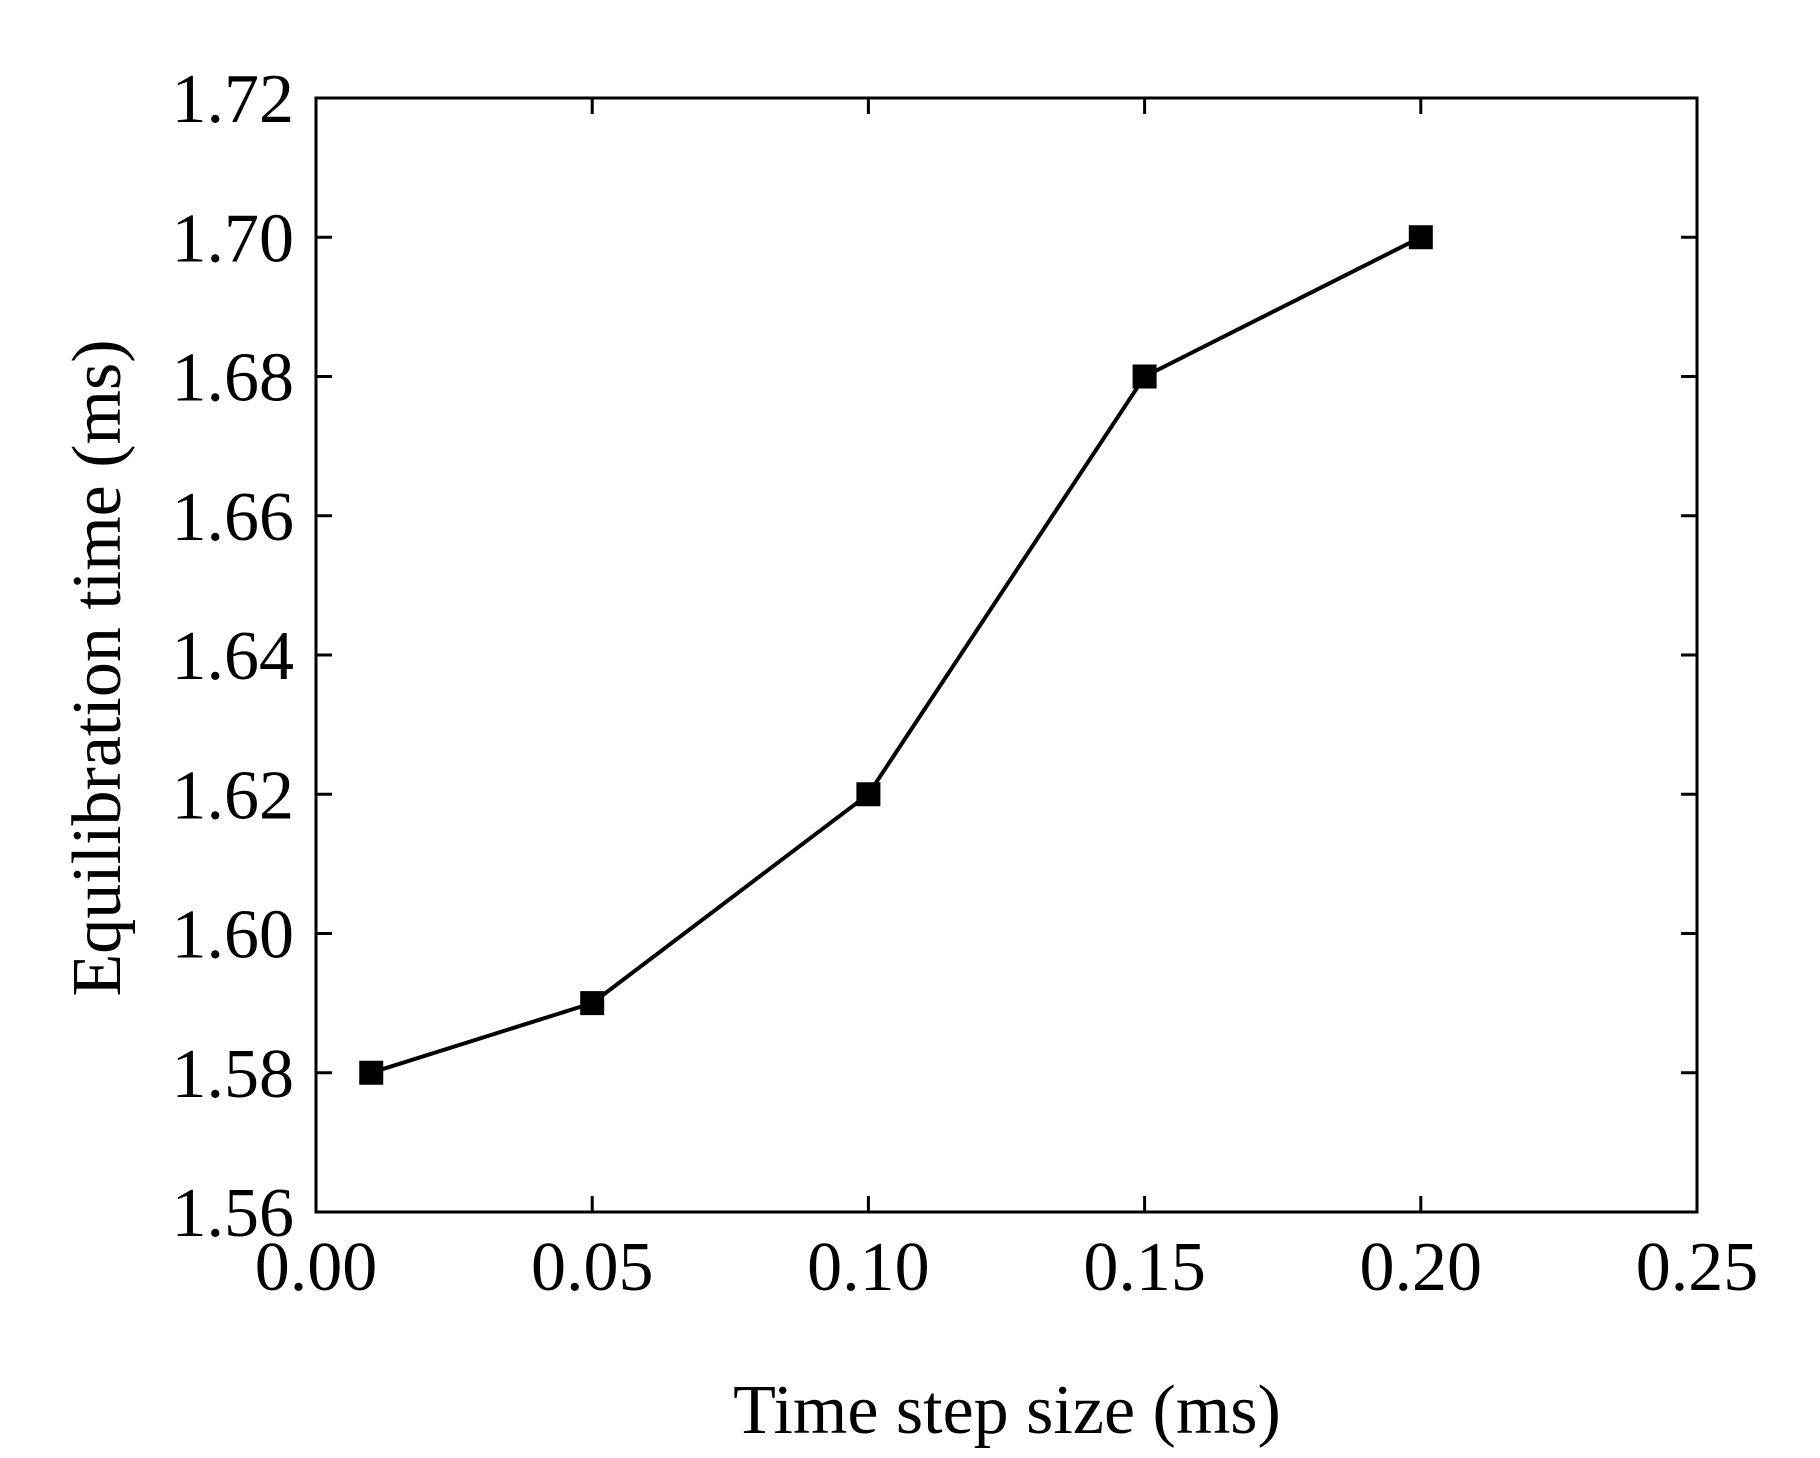  What do you see at coordinates (1421, 1267) in the screenshot?
I see `x-tick-label: 0.20` at bounding box center [1421, 1267].